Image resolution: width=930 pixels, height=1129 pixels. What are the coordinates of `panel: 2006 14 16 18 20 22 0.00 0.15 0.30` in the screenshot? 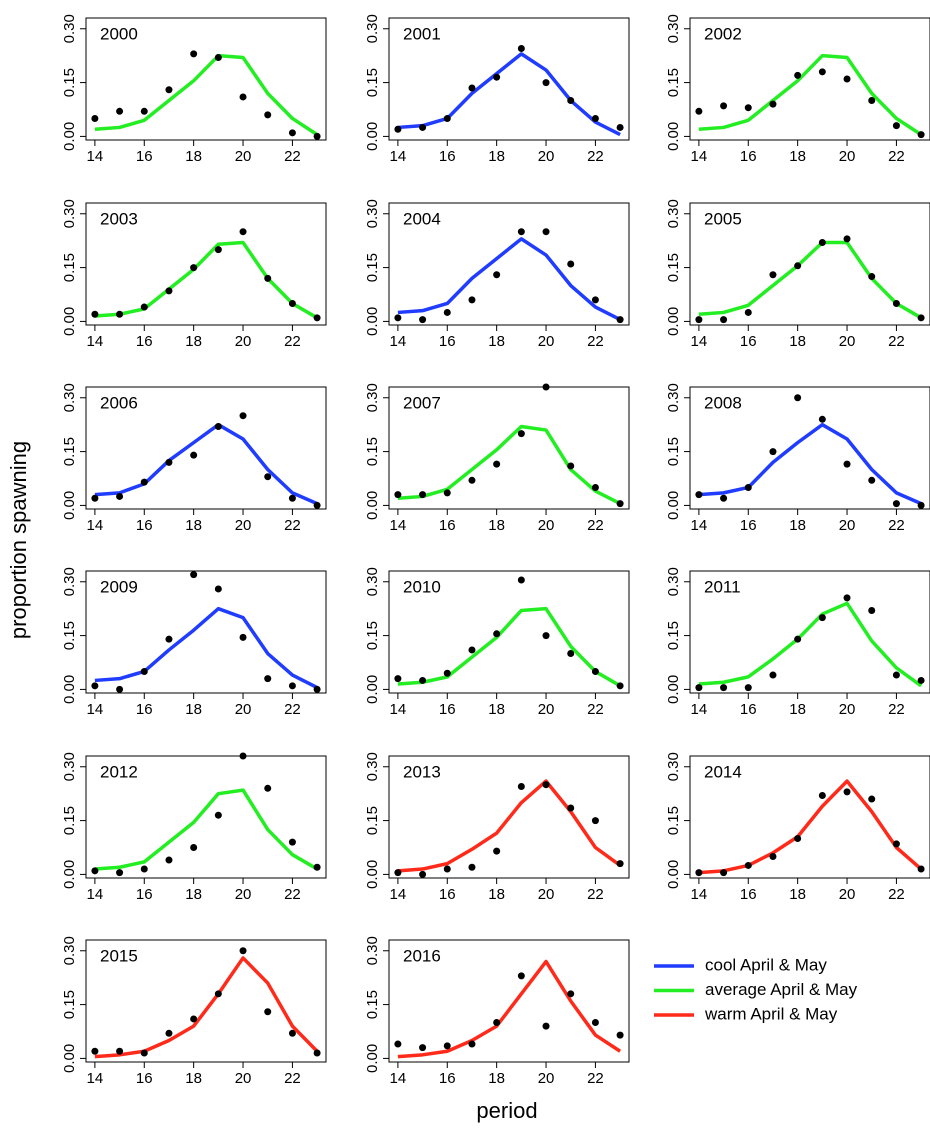 It's located at (194, 458).